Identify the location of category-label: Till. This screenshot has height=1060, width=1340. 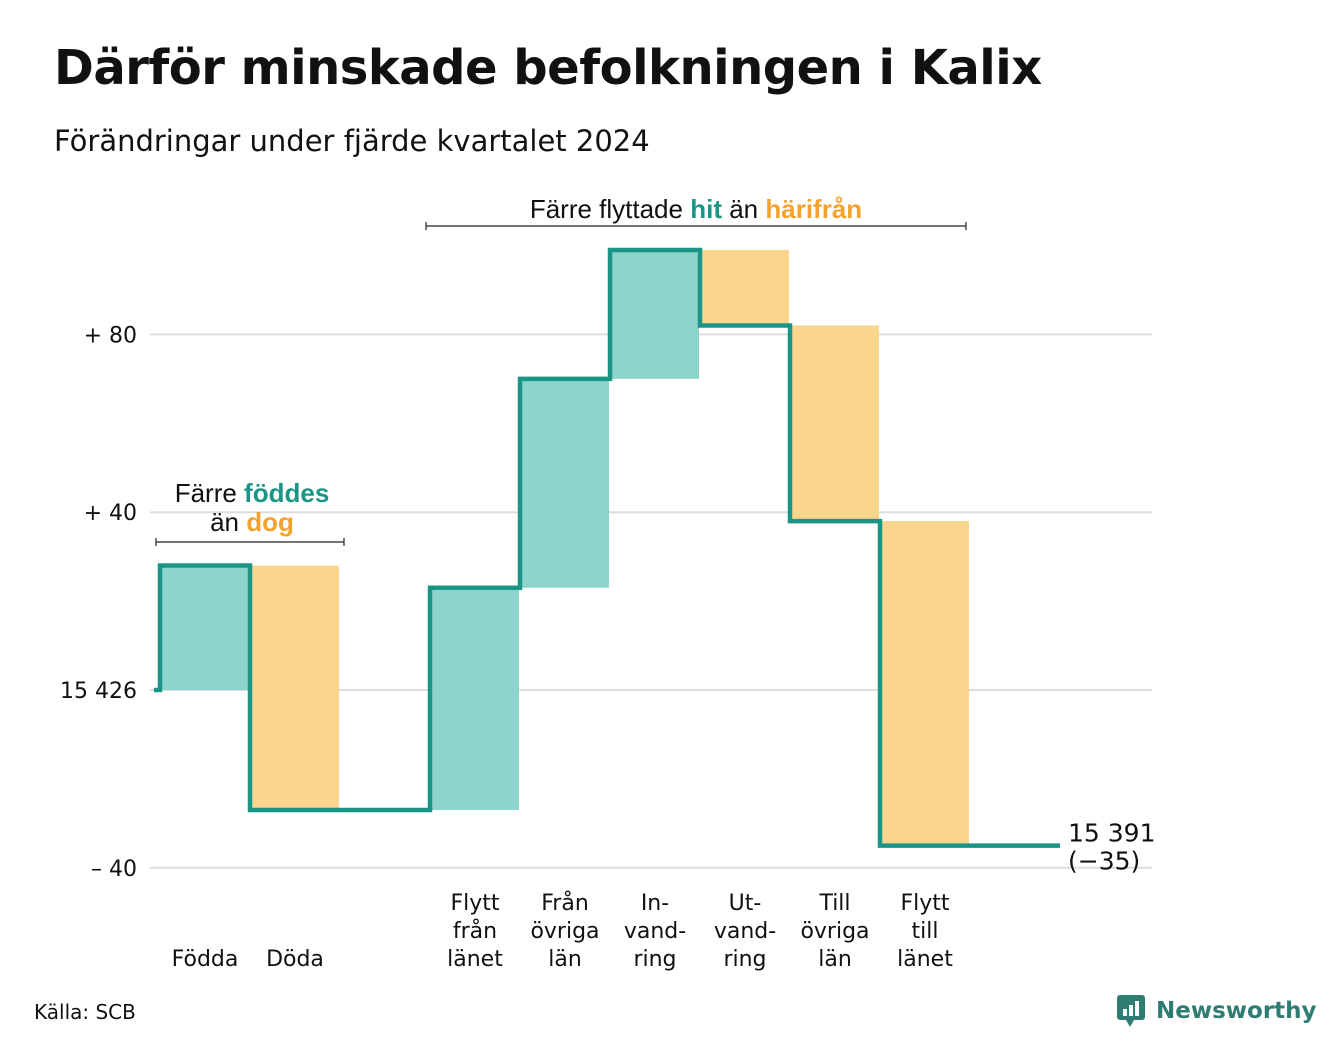
(834, 903).